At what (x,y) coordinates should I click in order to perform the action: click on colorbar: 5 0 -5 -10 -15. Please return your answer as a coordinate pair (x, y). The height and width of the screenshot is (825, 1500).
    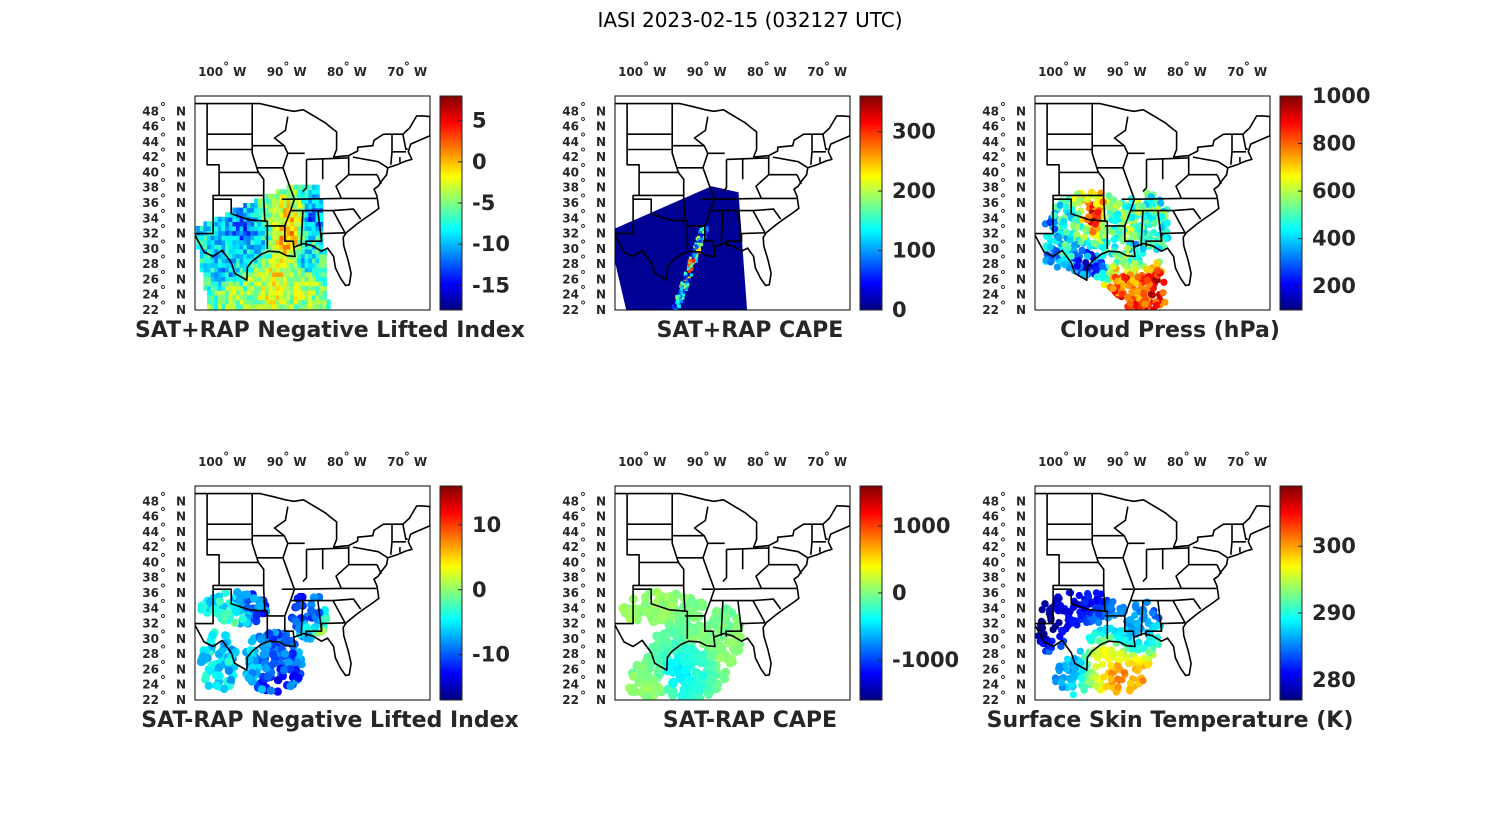
    Looking at the image, I should click on (474, 203).